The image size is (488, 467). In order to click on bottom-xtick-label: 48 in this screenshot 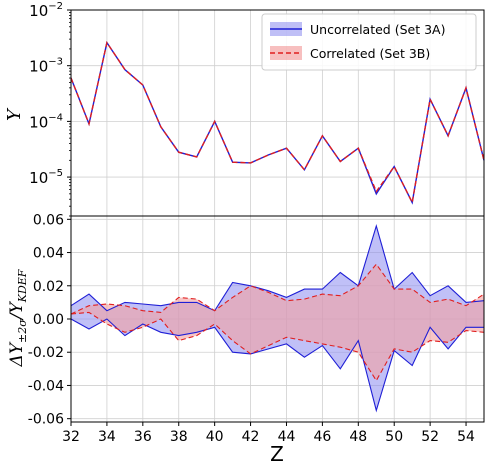, I will do `click(358, 437)`.